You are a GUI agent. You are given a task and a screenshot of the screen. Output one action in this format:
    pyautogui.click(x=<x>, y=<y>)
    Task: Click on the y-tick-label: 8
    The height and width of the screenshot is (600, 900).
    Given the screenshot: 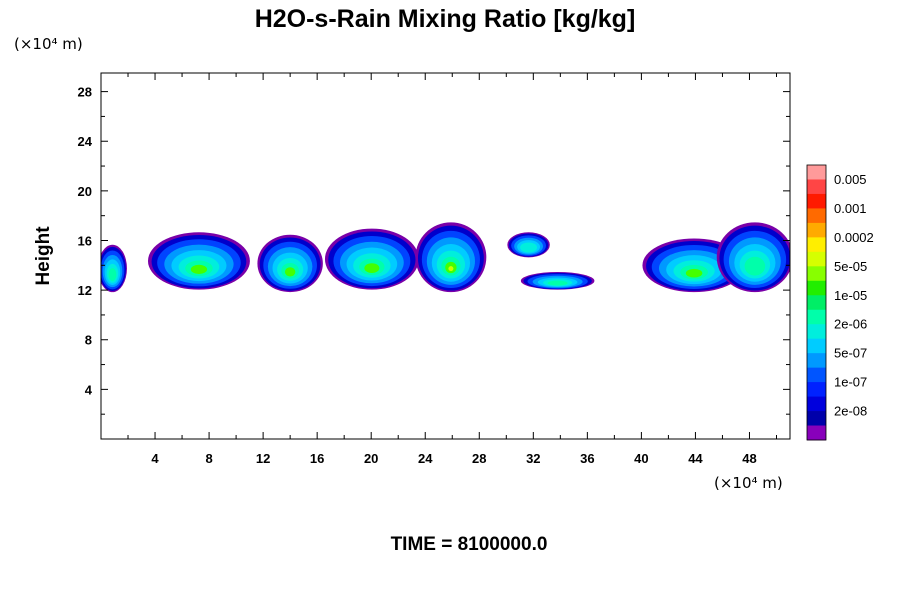 What is the action you would take?
    pyautogui.click(x=88, y=340)
    